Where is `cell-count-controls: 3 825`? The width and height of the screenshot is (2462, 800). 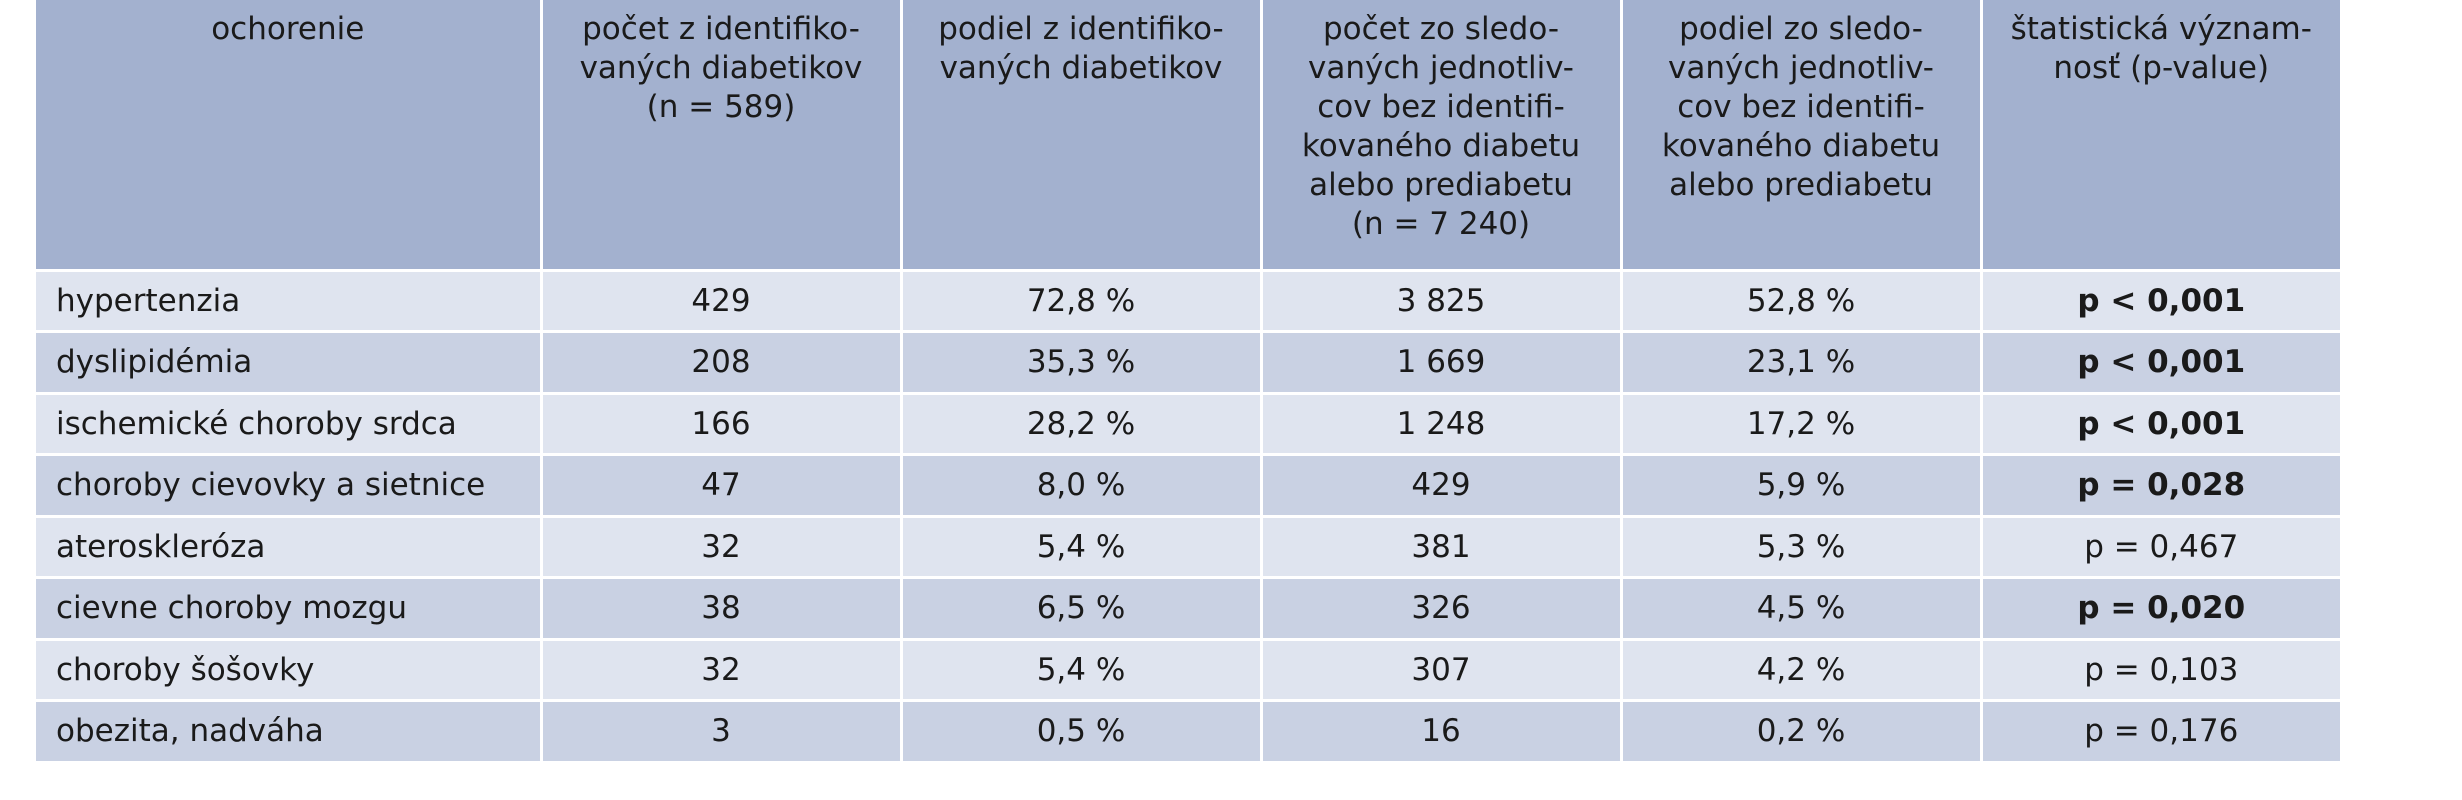
cell-count-controls: 3 825 is located at coordinates (1442, 301).